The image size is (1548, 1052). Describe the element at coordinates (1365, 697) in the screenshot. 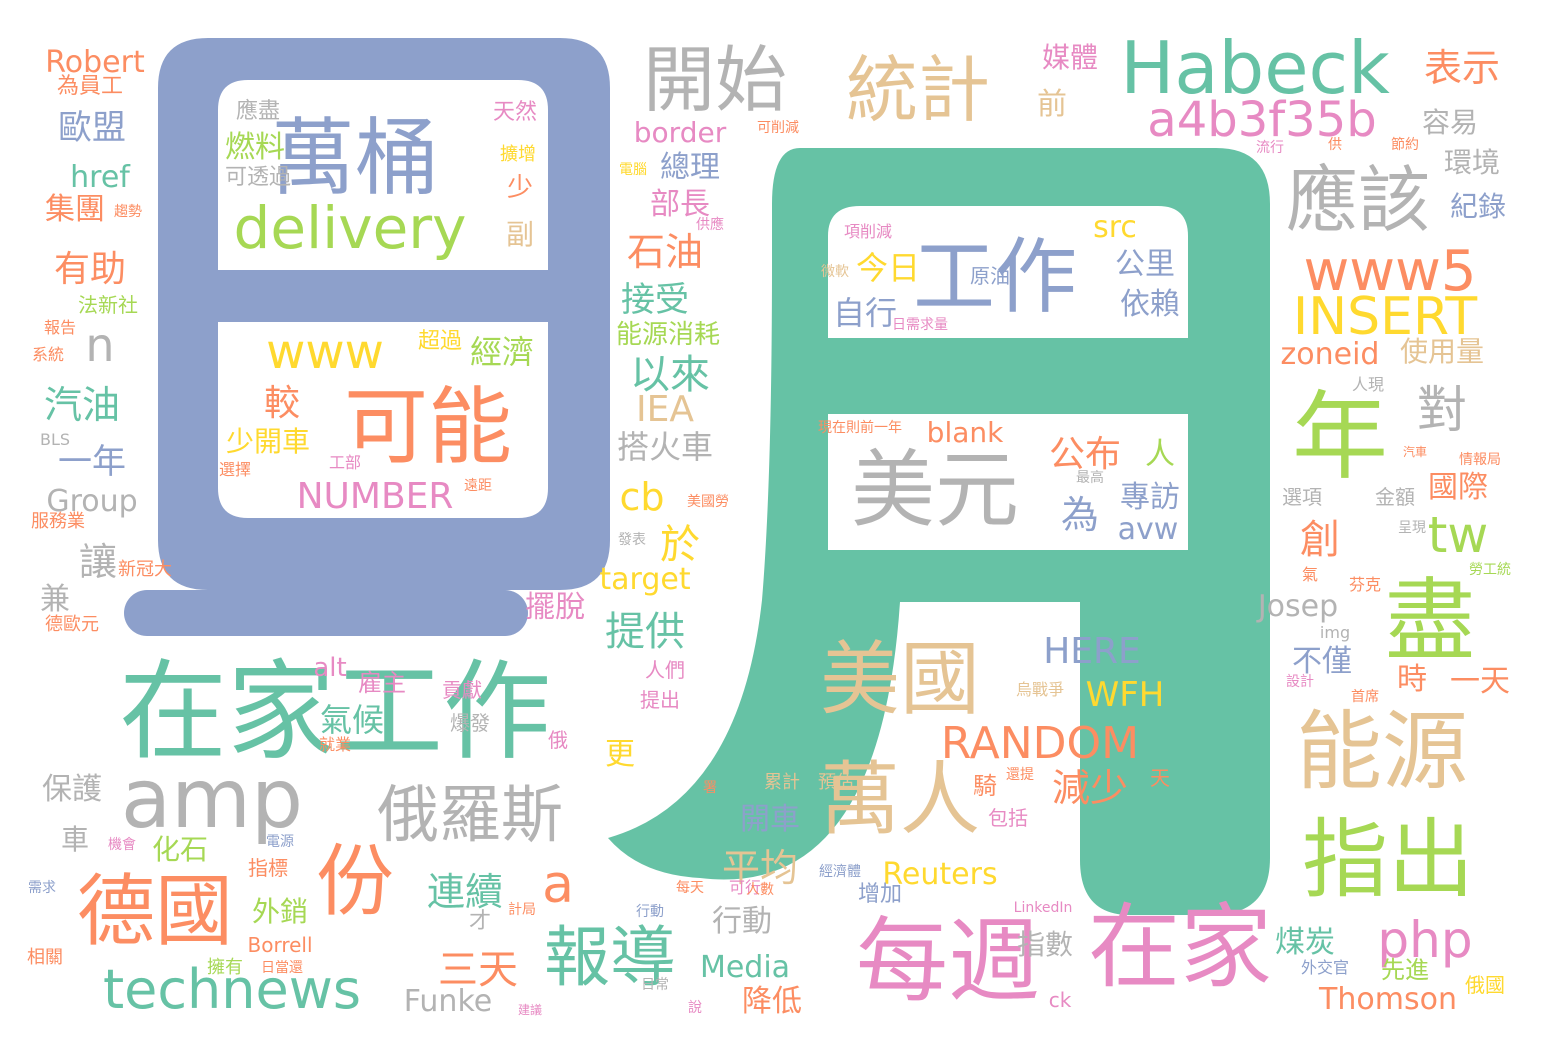

I see `cloud-word-154: 首席` at that location.